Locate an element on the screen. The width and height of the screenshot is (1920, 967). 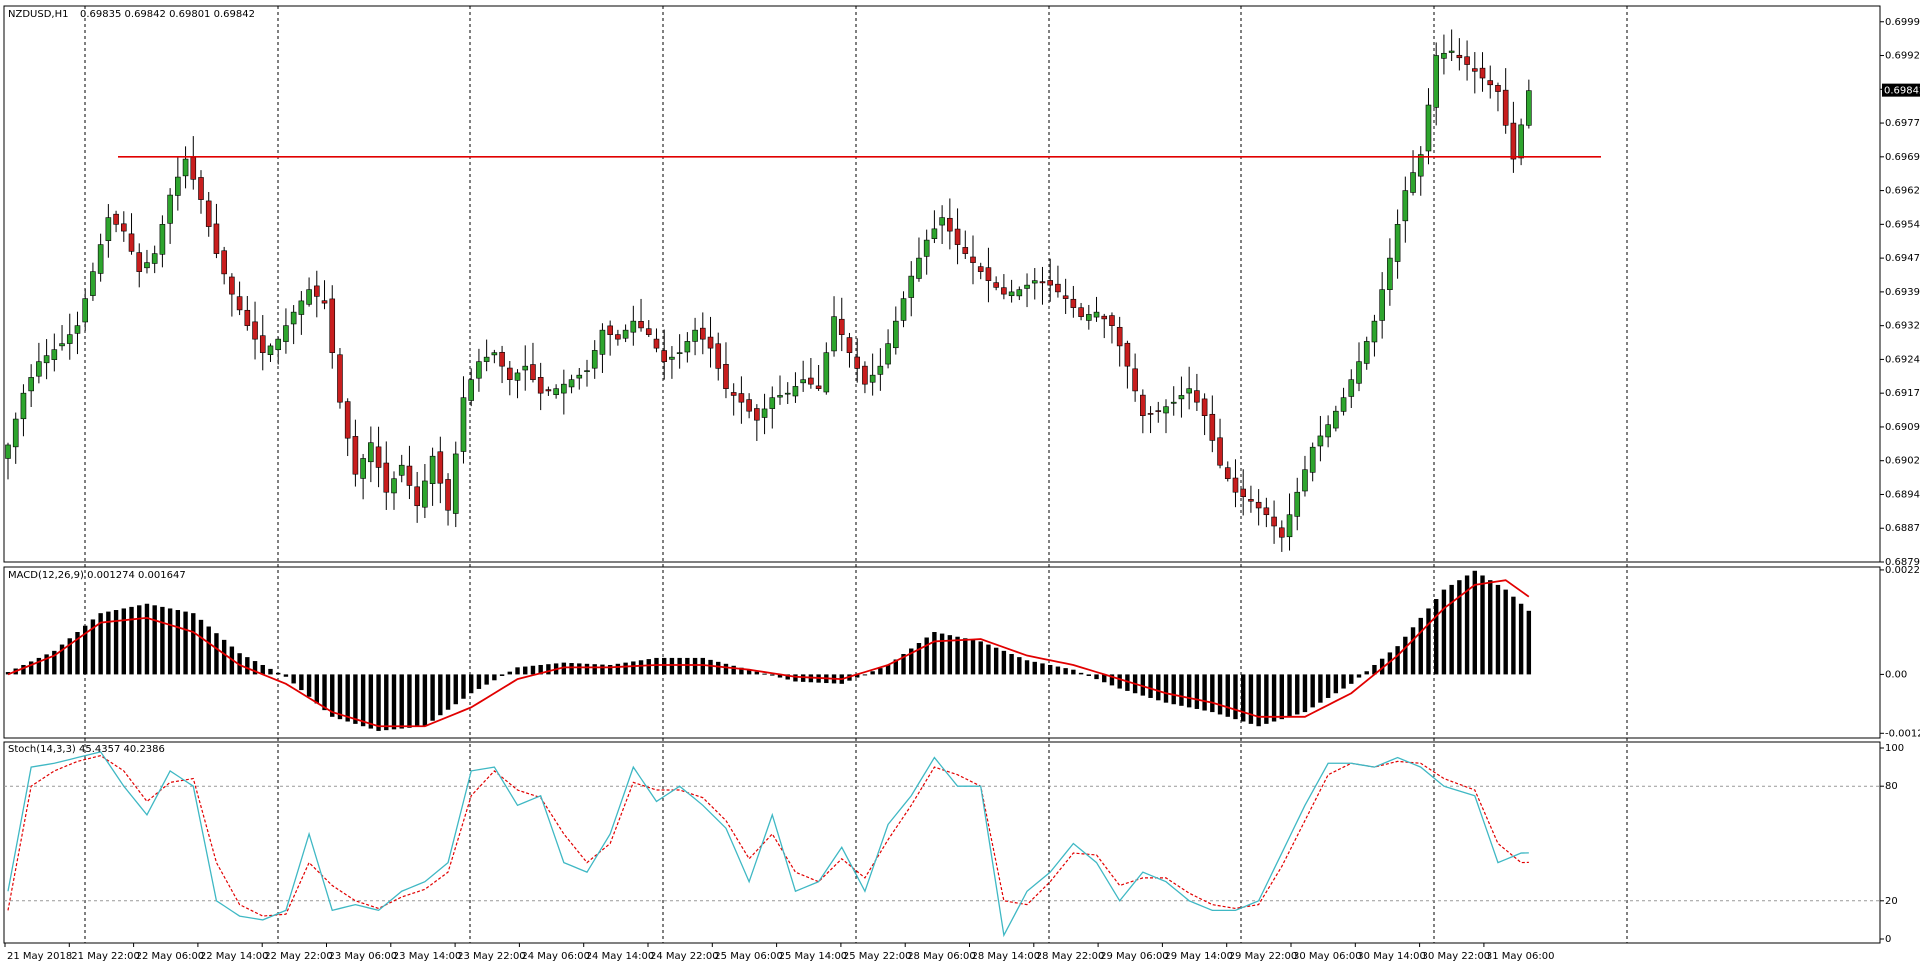
time-tick-label: 28 May 14:00 is located at coordinates (1006, 956).